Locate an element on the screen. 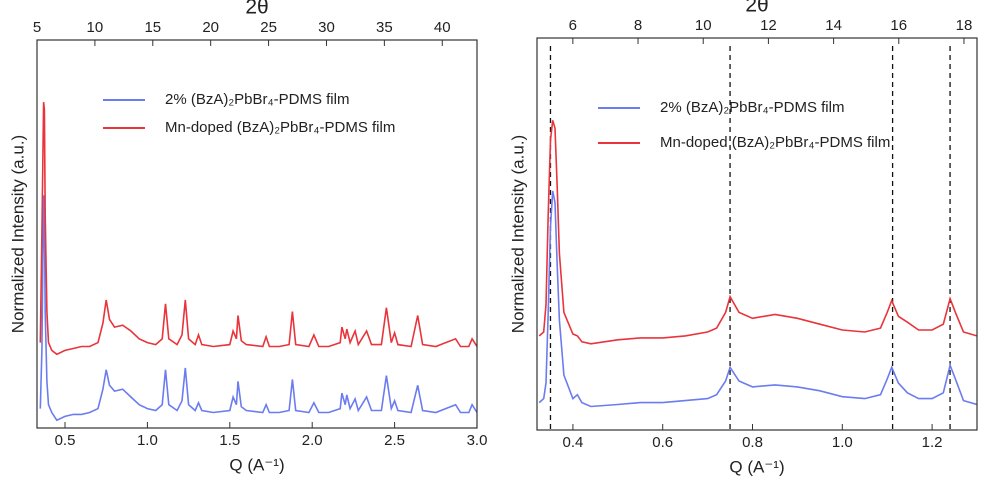  x2-tick-label: 18 is located at coordinates (964, 25).